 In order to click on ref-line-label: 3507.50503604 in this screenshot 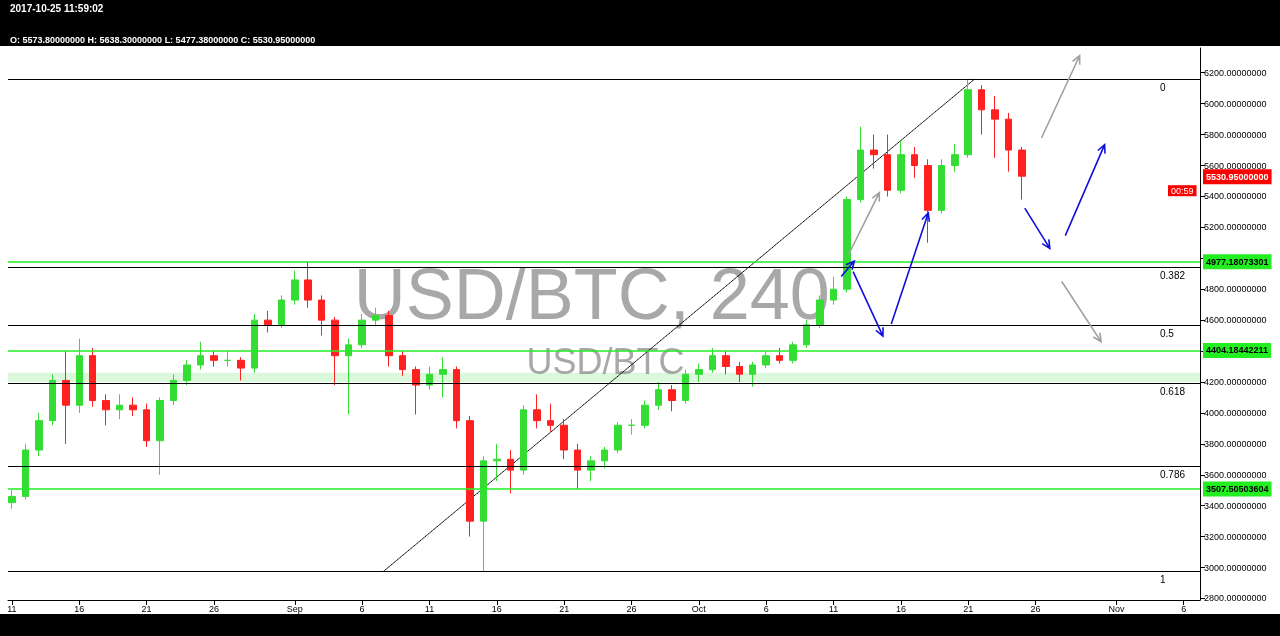, I will do `click(1237, 489)`.